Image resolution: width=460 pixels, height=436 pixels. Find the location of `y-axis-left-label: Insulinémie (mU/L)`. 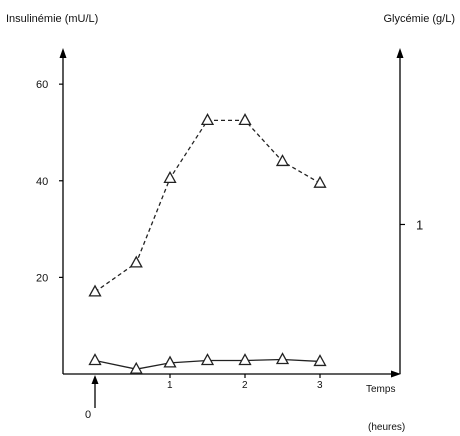

y-axis-left-label: Insulinémie (mU/L) is located at coordinates (52, 19).